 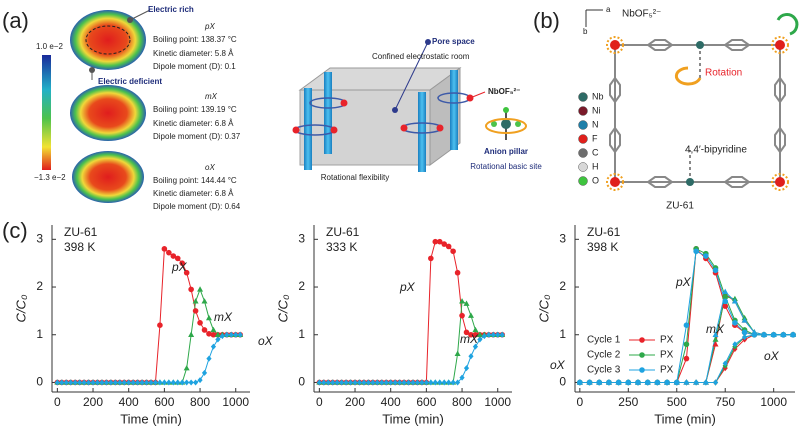 I want to click on chart-subtitle: 398 K, so click(x=602, y=247).